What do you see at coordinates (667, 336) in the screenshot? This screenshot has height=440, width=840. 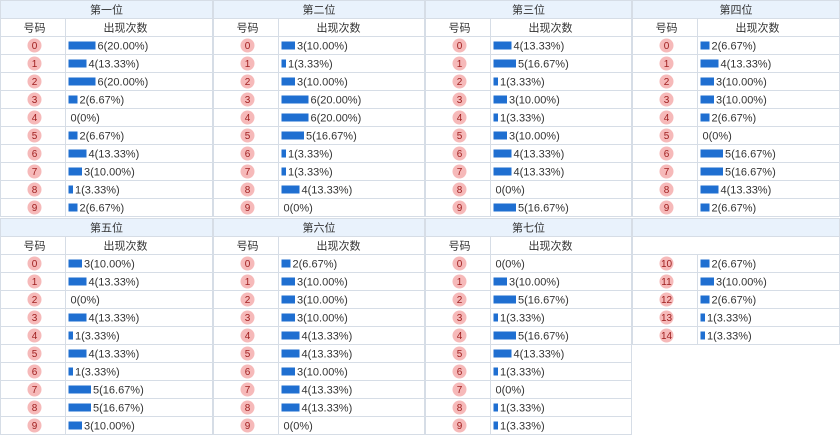 I see `number: 14` at bounding box center [667, 336].